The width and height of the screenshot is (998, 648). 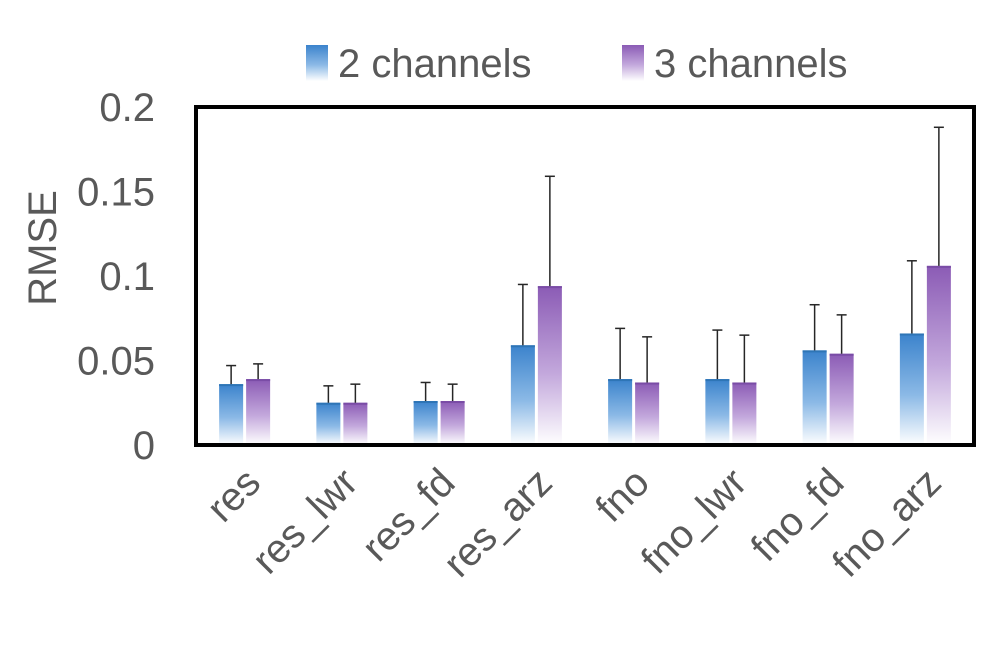 What do you see at coordinates (623, 495) in the screenshot?
I see `x-tick-label-fno: fno` at bounding box center [623, 495].